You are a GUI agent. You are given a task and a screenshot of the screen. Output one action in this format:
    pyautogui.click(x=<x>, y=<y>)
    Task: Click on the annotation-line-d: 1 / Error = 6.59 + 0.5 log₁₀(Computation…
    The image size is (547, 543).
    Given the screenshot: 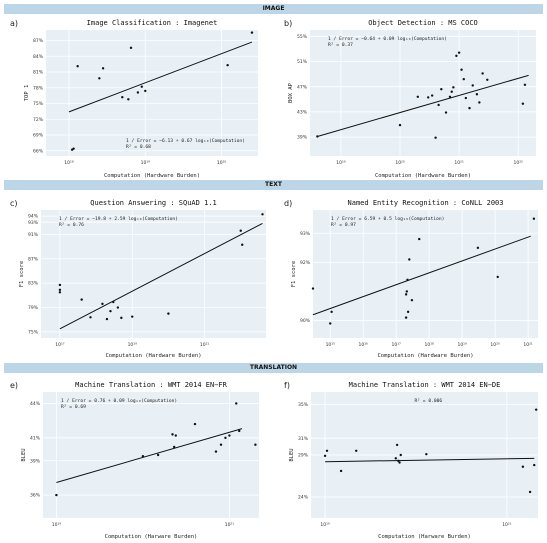 What is the action you would take?
    pyautogui.click(x=387, y=219)
    